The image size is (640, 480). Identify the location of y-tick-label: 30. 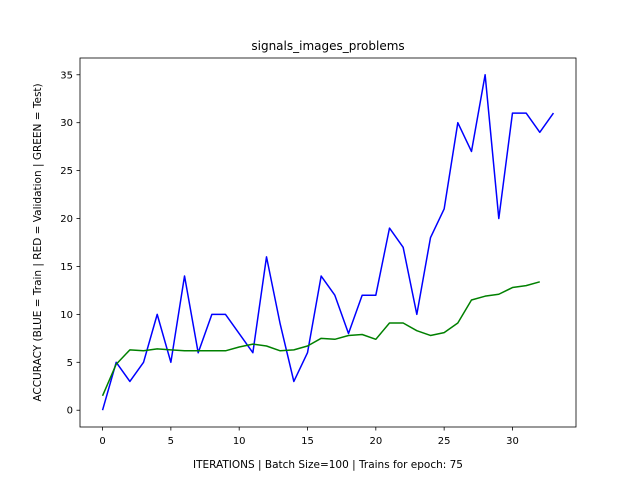
(66, 123).